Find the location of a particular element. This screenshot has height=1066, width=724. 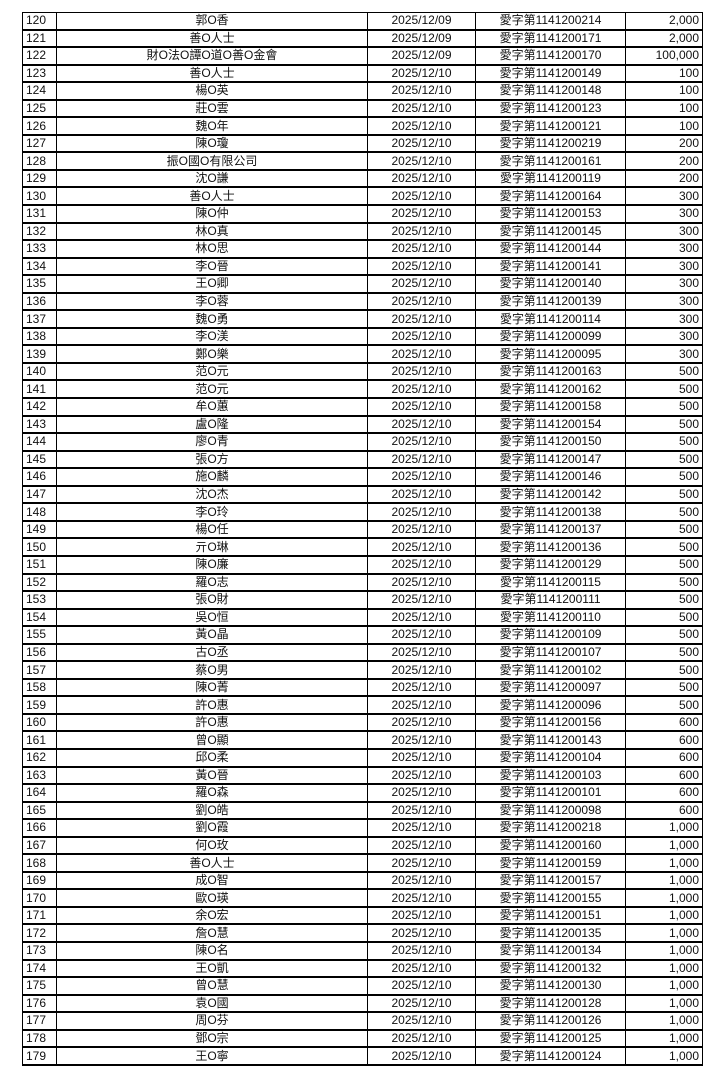

table-row: 133 林O思 2025/12/10 愛字第1141200144 300 is located at coordinates (362, 249).